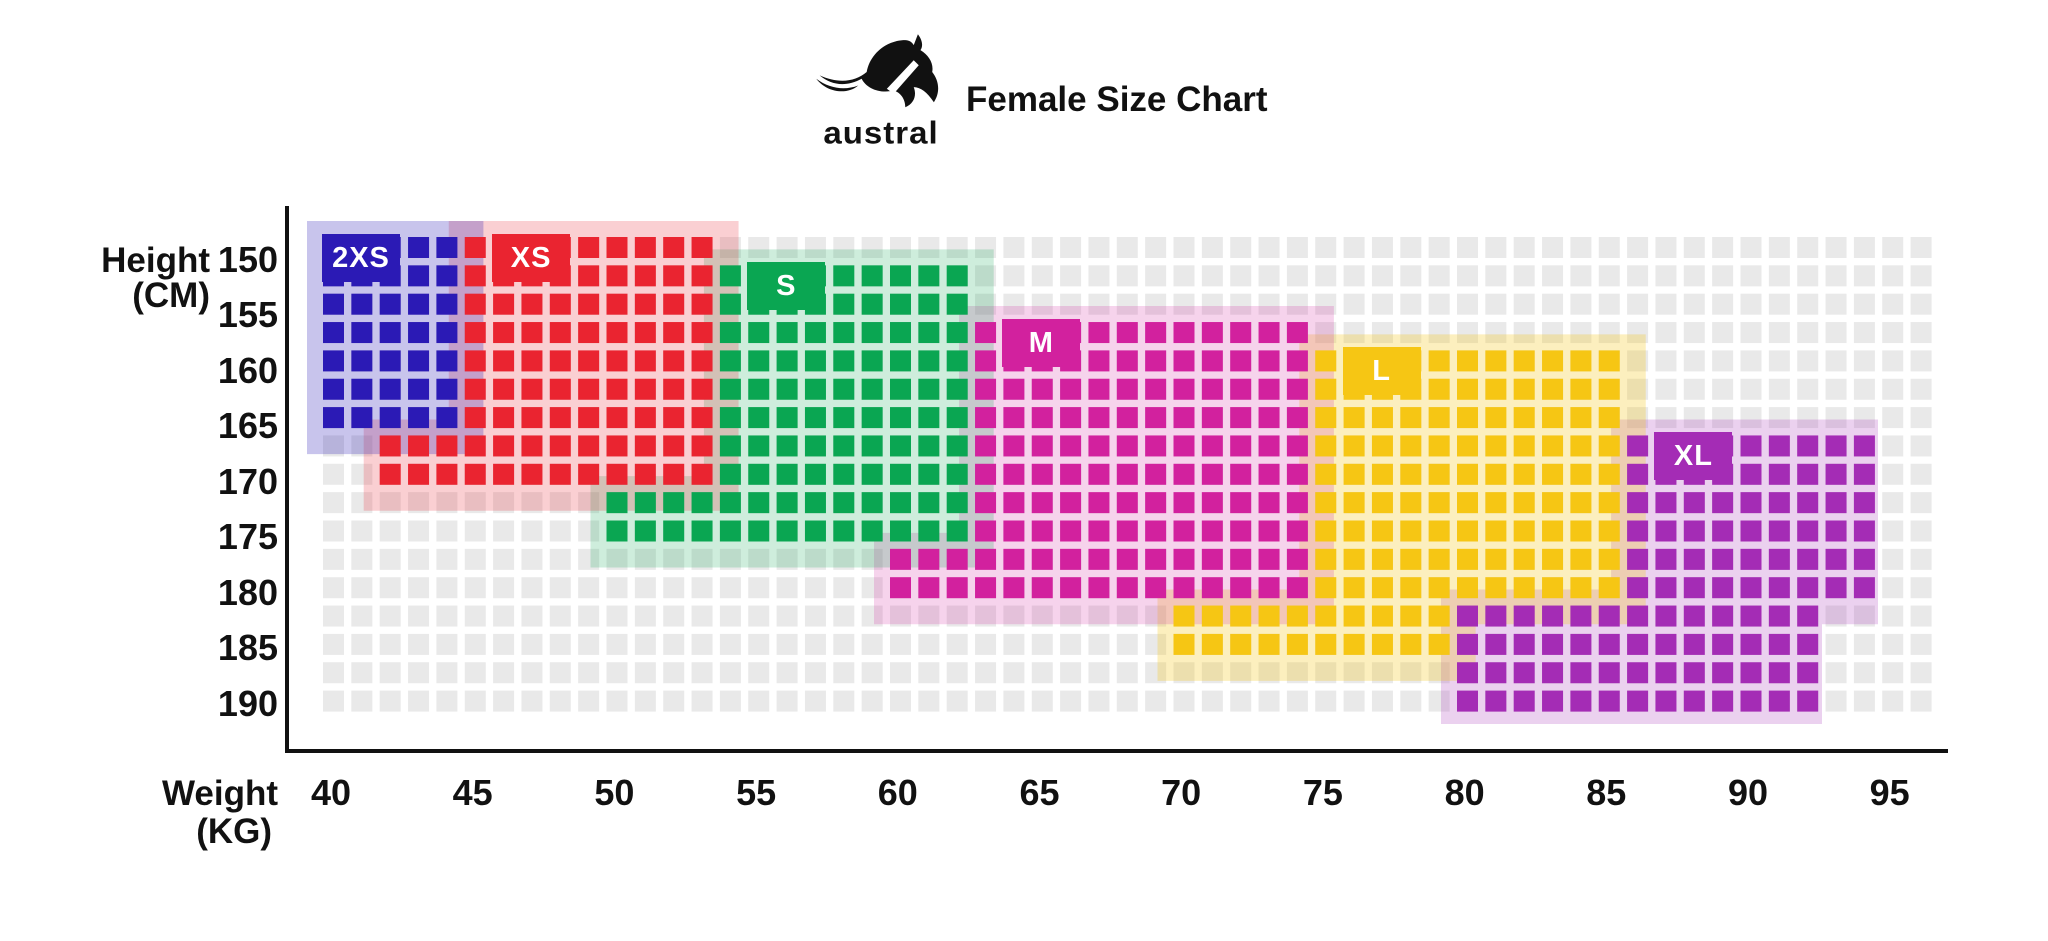  Describe the element at coordinates (219, 793) in the screenshot. I see `x-axis-title-line1: Weight` at that location.